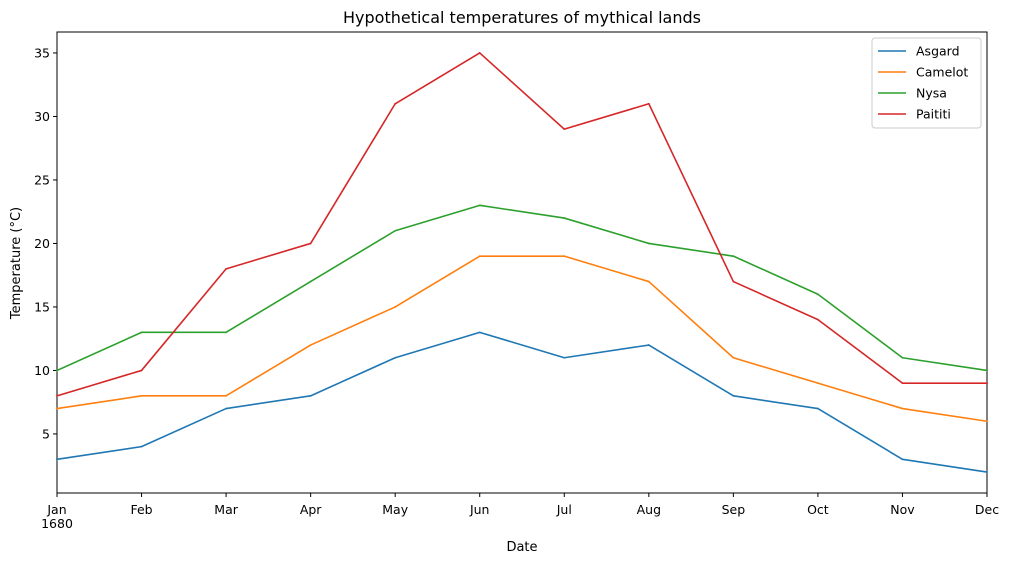 The width and height of the screenshot is (1010, 563). What do you see at coordinates (42, 306) in the screenshot?
I see `y-tick-label: 15` at bounding box center [42, 306].